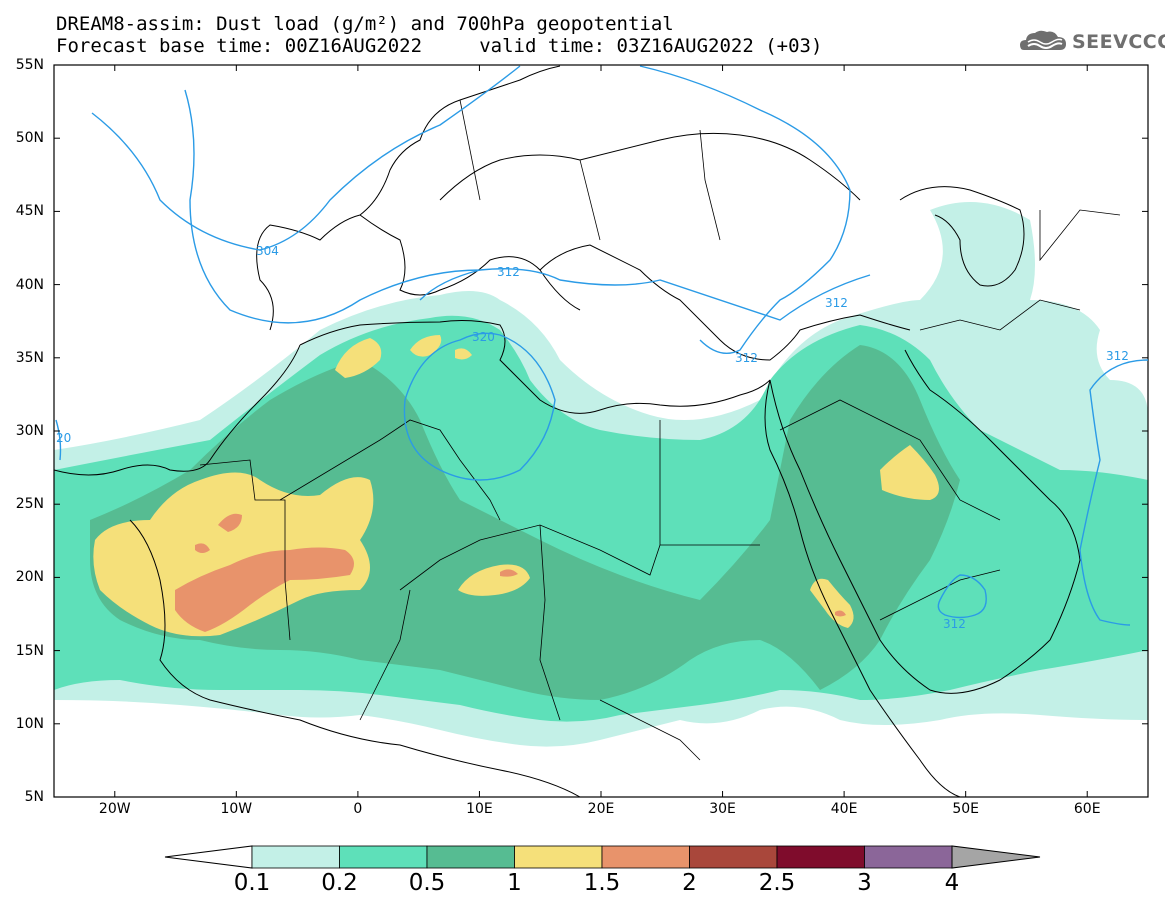 Image resolution: width=1165 pixels, height=907 pixels. Describe the element at coordinates (864, 883) in the screenshot. I see `colorbar-tick-label: 3` at that location.